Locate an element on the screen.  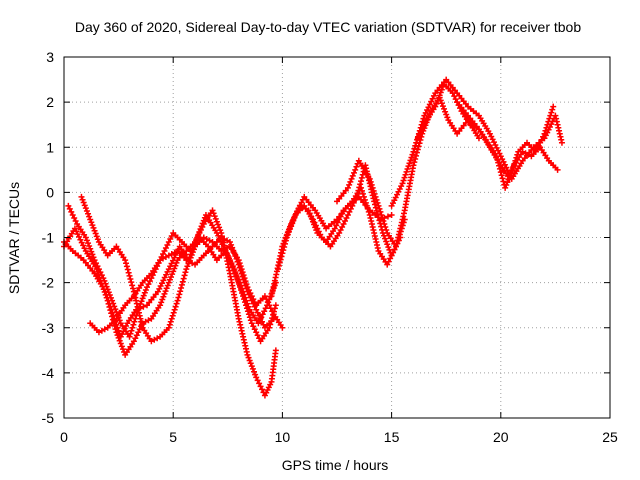
series-sat-l is located at coordinates (505, 140).